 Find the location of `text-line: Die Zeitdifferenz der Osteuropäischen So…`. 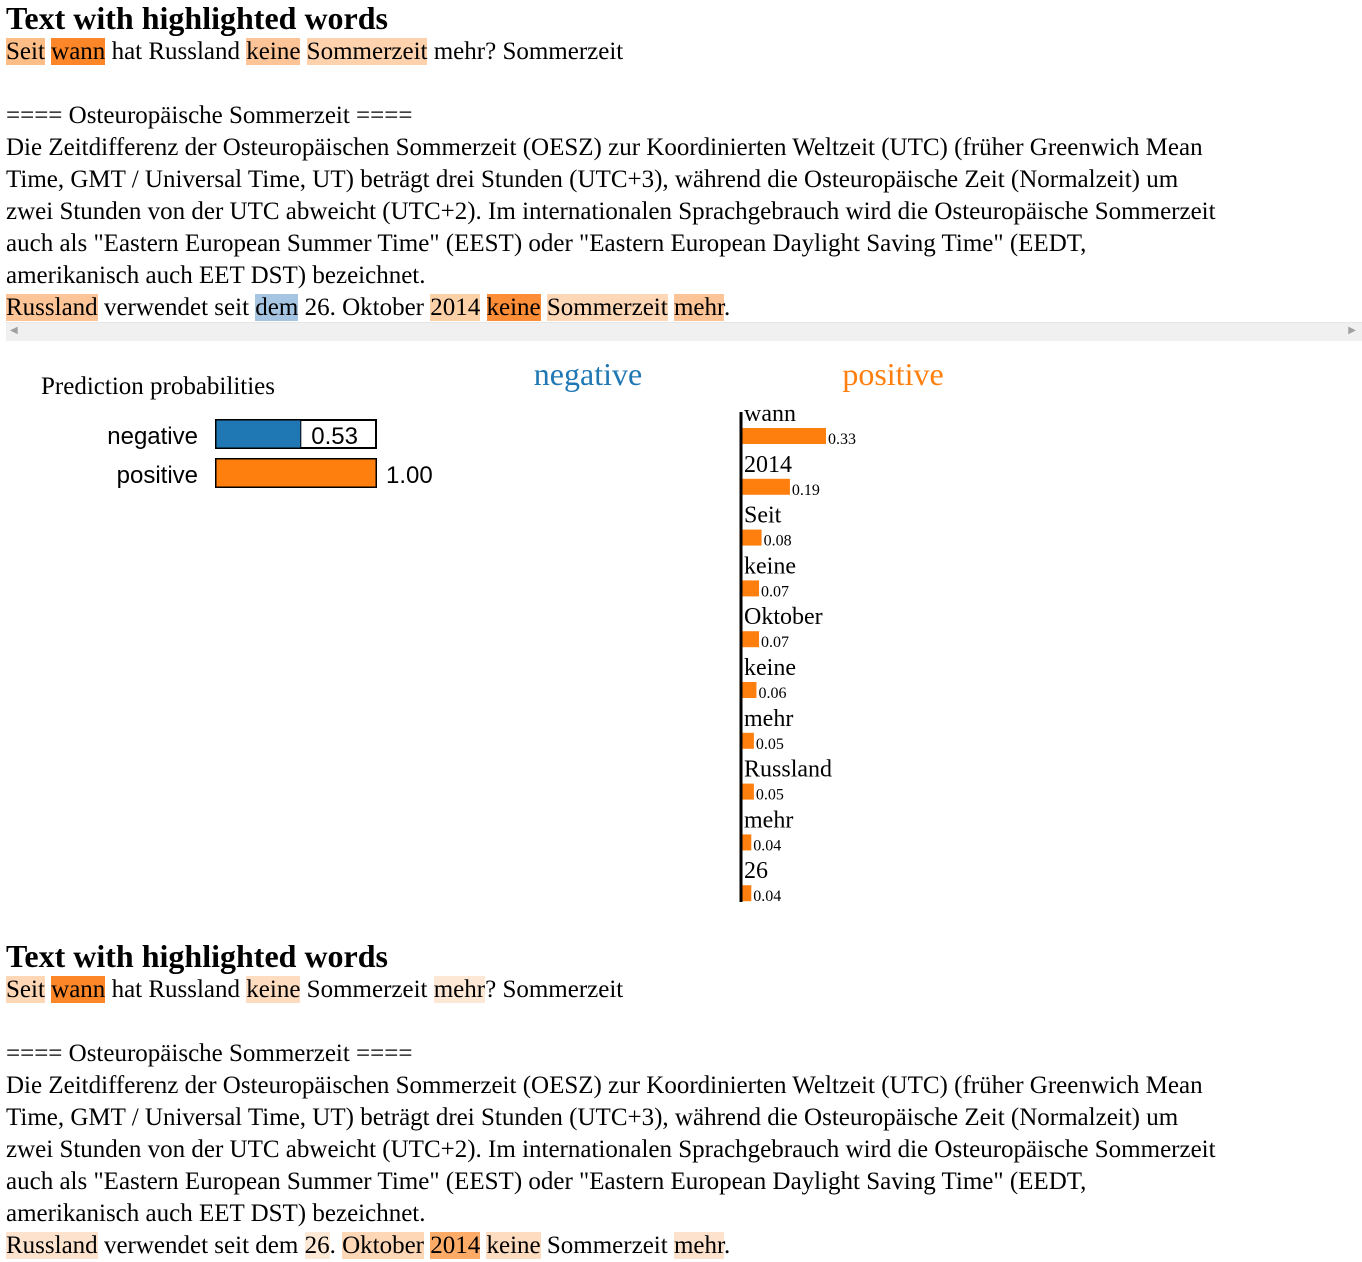

text-line: Die Zeitdifferenz der Osteuropäischen So… is located at coordinates (684, 1086).